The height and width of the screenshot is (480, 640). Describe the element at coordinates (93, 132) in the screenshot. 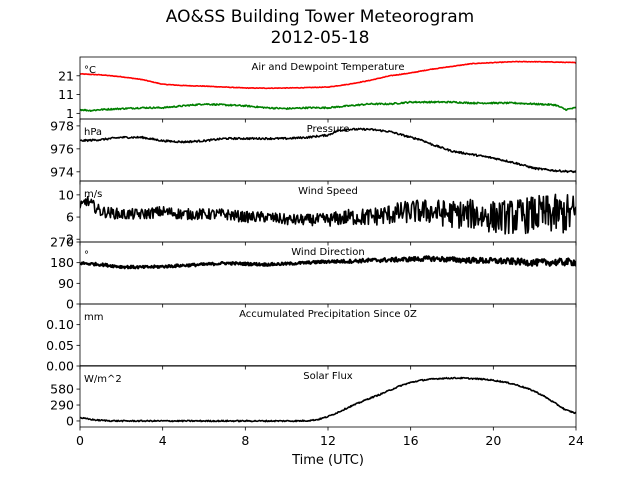

I see `pressure-unit-label: hPa` at that location.